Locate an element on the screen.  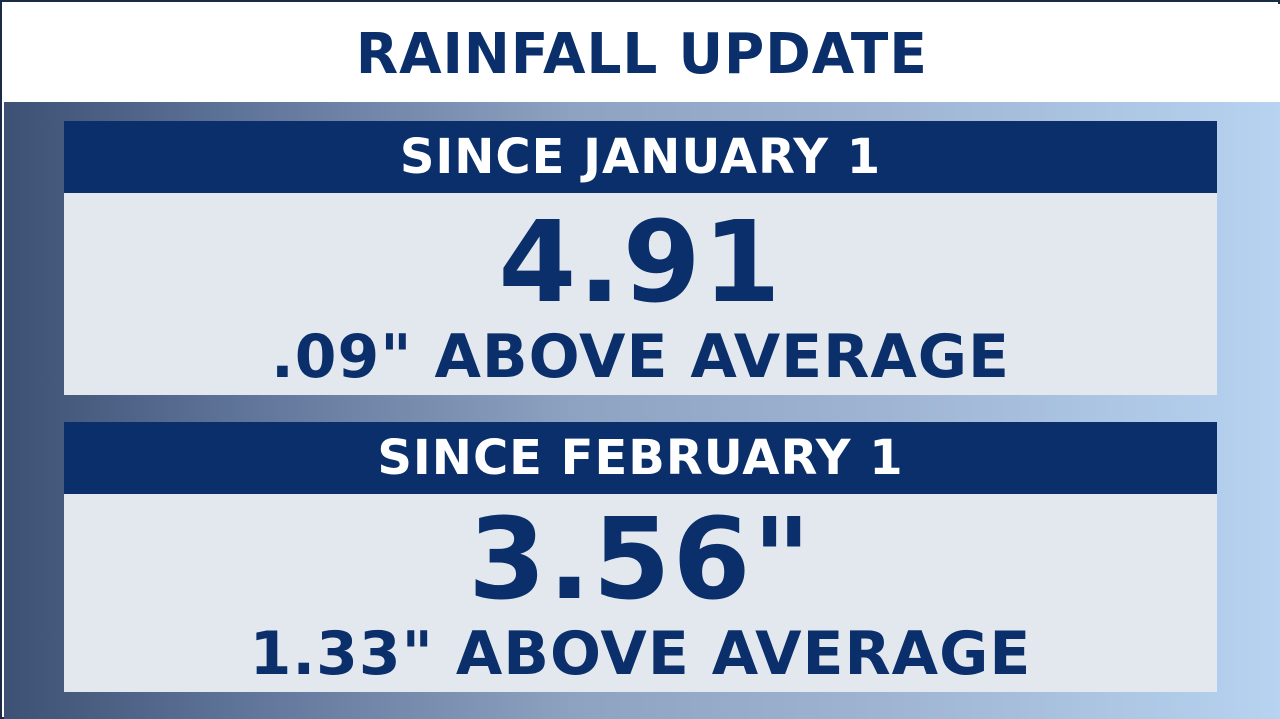
section-header-label: SINCE FEBRUARY 1 is located at coordinates (640, 458).